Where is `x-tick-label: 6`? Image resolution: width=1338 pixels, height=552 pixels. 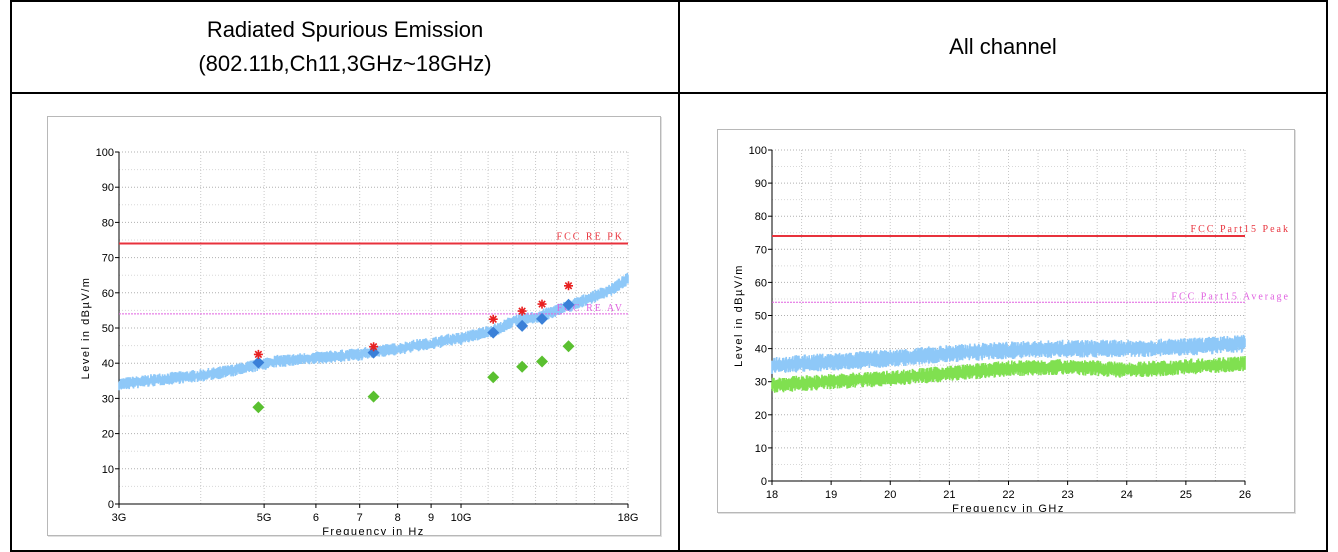 x-tick-label: 6 is located at coordinates (316, 518).